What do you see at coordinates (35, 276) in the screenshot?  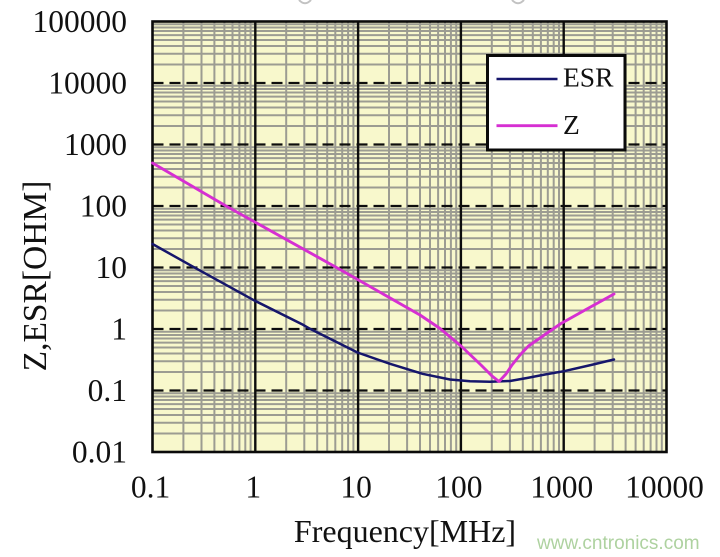 I see `svg-text: Z,ESR[OHM]` at bounding box center [35, 276].